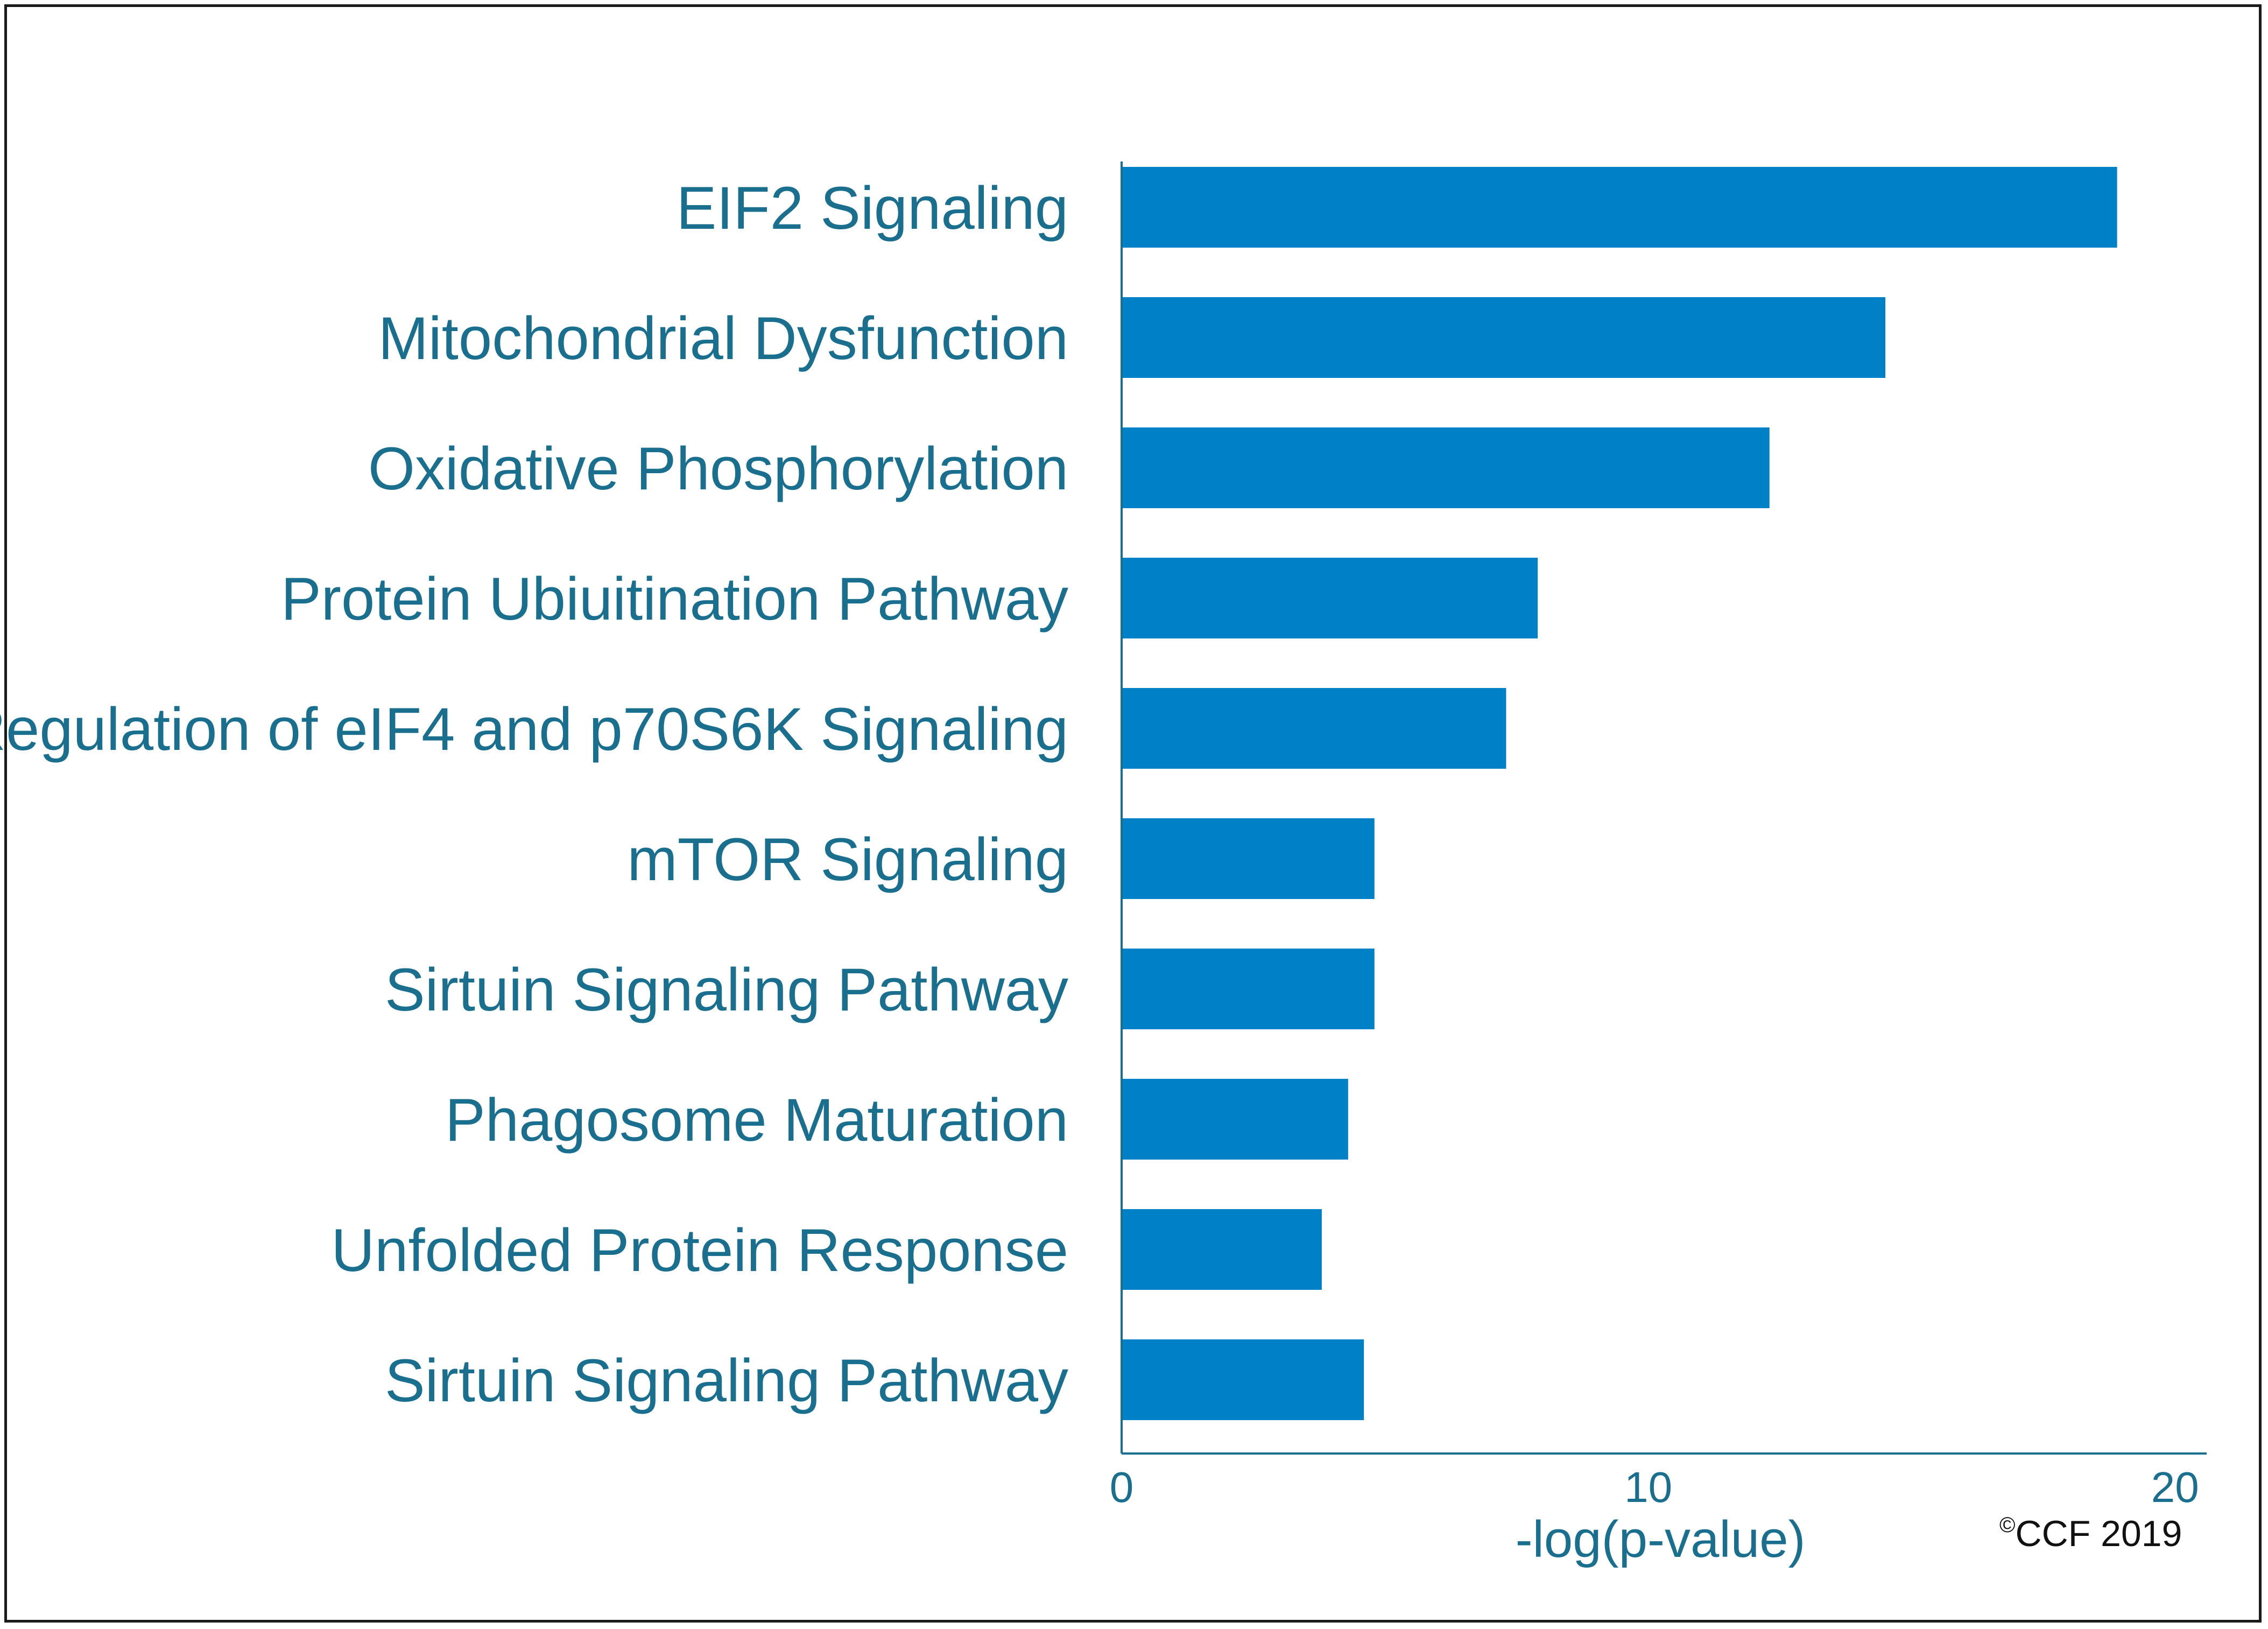 Image resolution: width=2268 pixels, height=1629 pixels. Describe the element at coordinates (756, 1120) in the screenshot. I see `category-label: Phagosome Maturation` at that location.